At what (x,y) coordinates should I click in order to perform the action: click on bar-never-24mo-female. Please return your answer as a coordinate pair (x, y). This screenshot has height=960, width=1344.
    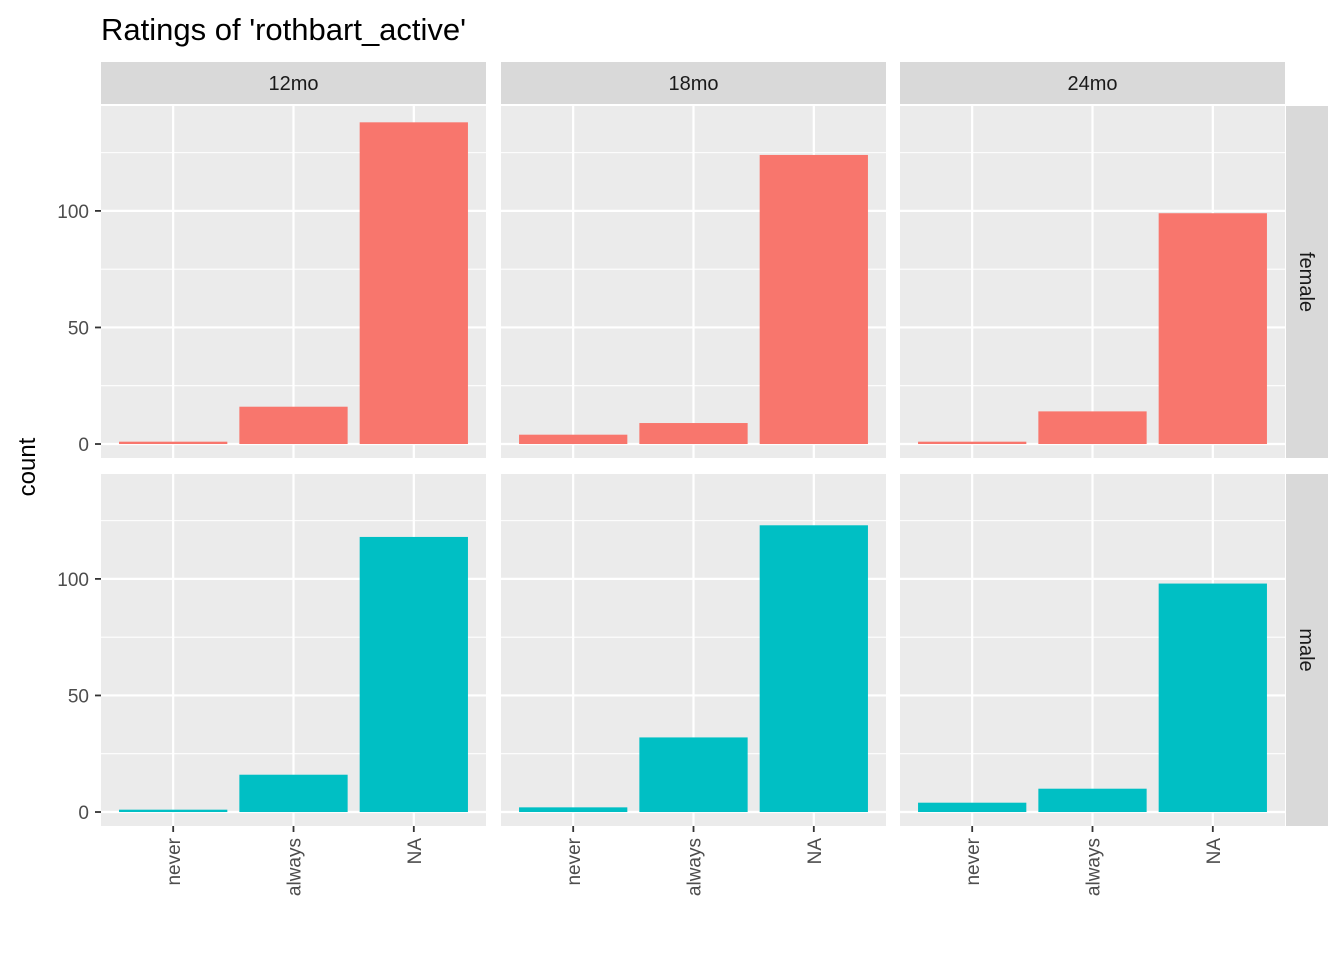
    Looking at the image, I should click on (972, 443).